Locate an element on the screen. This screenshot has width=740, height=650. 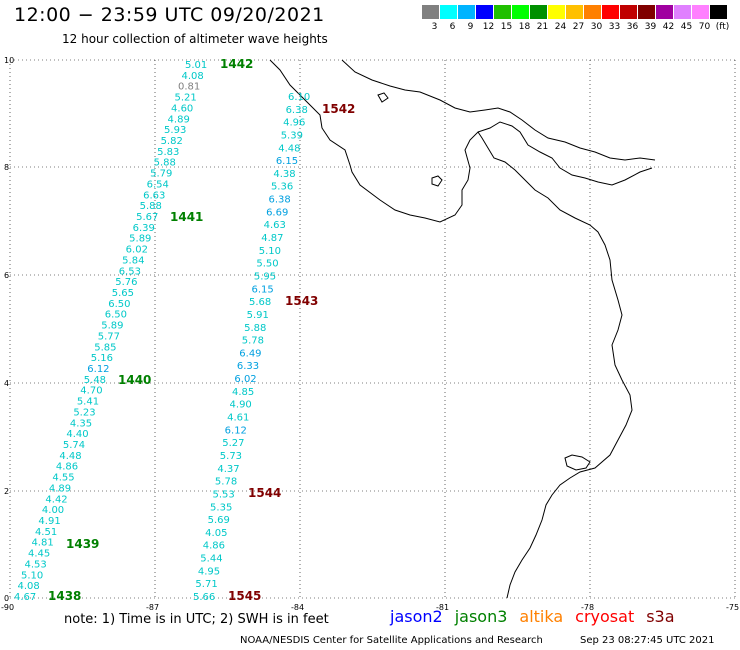
wave-height-value: 5.95 is located at coordinates (265, 276).